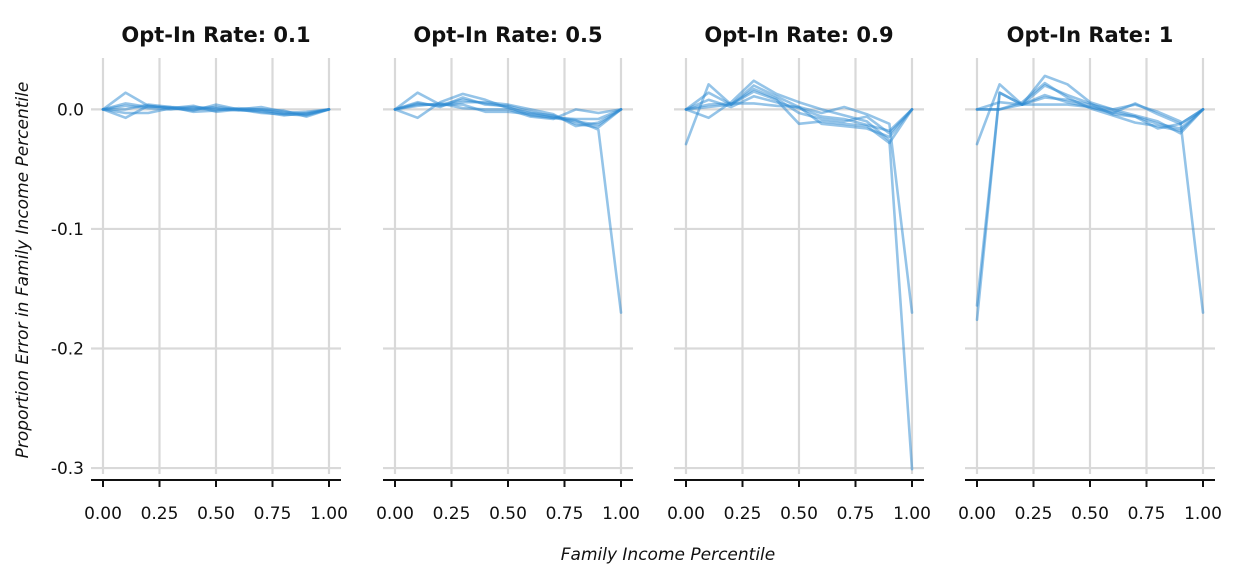 The width and height of the screenshot is (1248, 576). What do you see at coordinates (668, 555) in the screenshot?
I see `x-axis-title: Family Income Percentile` at bounding box center [668, 555].